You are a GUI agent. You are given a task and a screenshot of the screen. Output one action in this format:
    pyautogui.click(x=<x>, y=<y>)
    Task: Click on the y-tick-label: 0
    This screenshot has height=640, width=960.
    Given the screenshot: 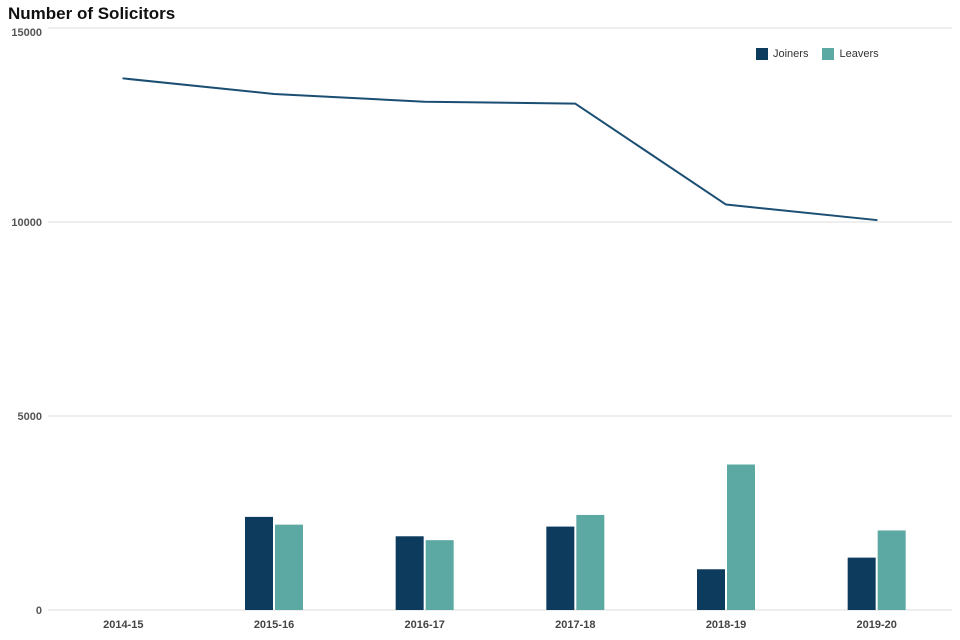 What is the action you would take?
    pyautogui.click(x=39, y=611)
    